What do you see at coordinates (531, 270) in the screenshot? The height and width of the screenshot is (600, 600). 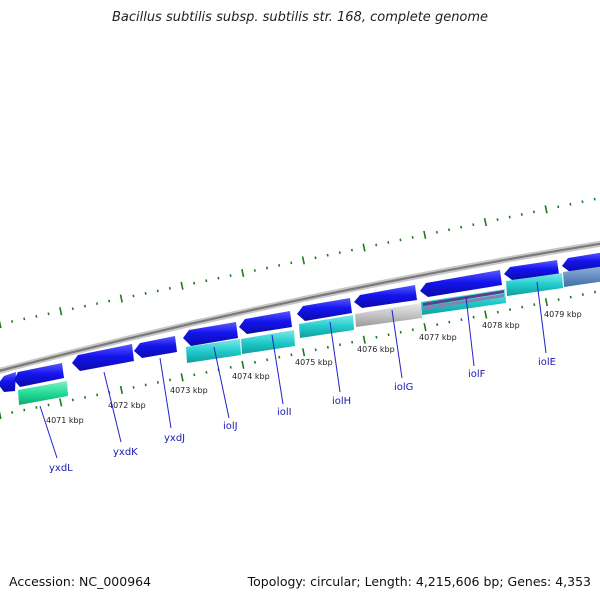 I see `gene-arrow-iolE` at bounding box center [531, 270].